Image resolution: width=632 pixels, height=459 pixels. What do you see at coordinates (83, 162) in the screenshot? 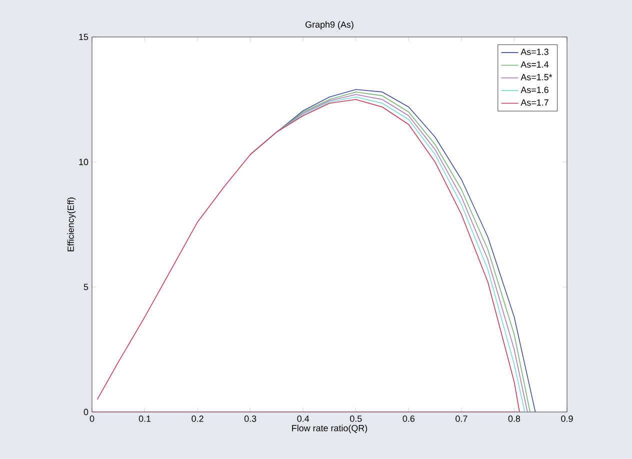
I see `y-tick-label: 10` at bounding box center [83, 162].